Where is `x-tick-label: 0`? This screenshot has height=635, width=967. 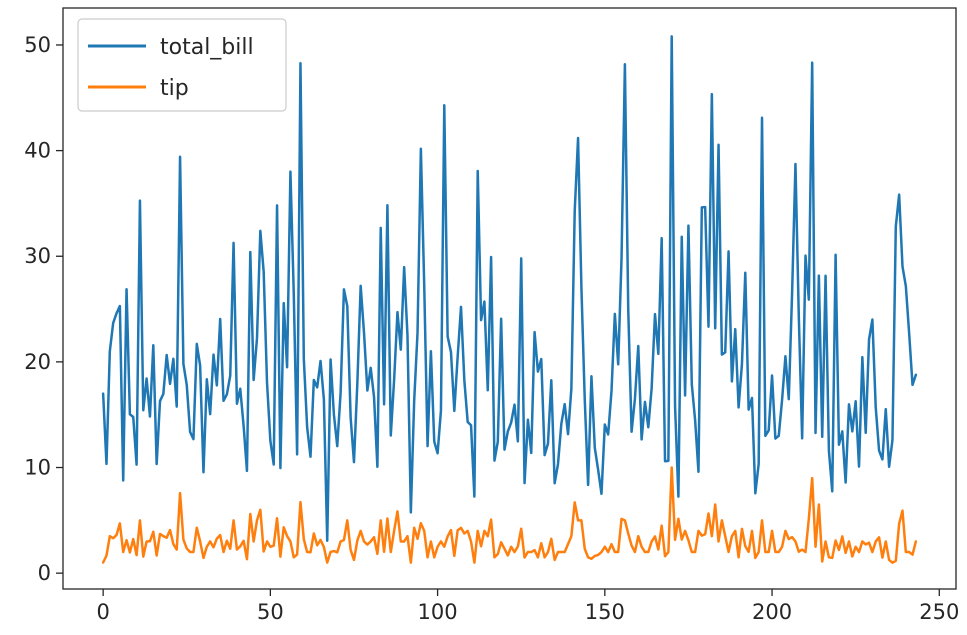
x-tick-label: 0 is located at coordinates (102, 612).